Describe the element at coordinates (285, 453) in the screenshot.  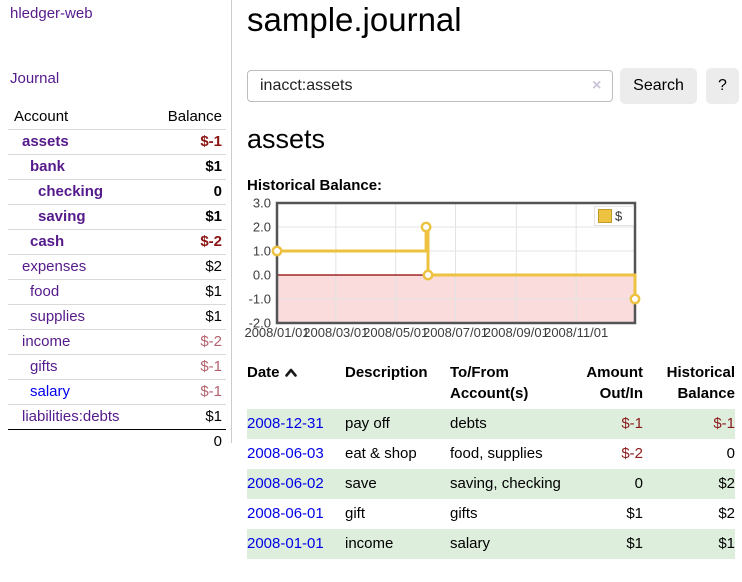
I see `transaction-date-link: 2008-06-03` at that location.